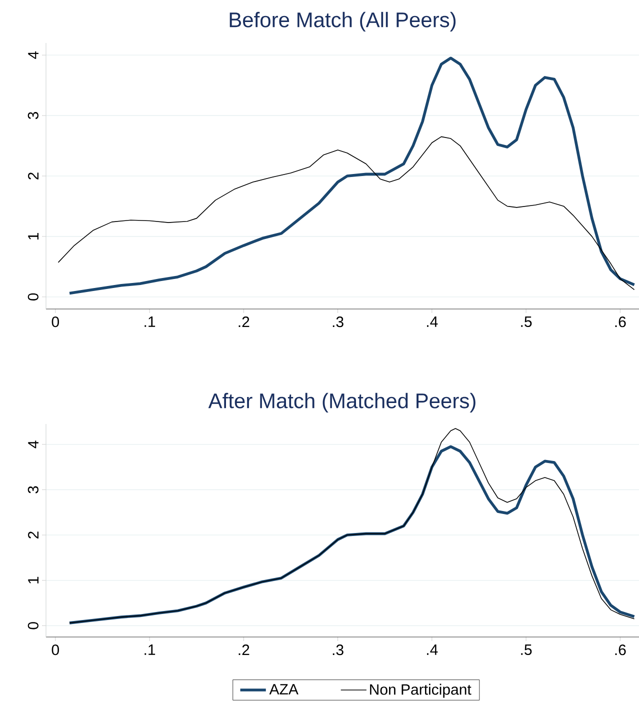 The height and width of the screenshot is (715, 639). I want to click on chart-title: After Match (Matched Peers), so click(342, 402).